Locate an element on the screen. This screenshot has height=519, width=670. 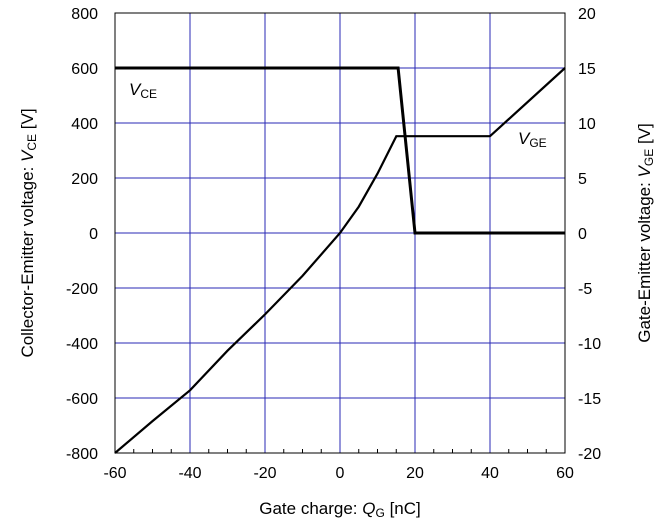
x-tick-labels: -60 -40 -20 0 20 40 60 is located at coordinates (338, 473).